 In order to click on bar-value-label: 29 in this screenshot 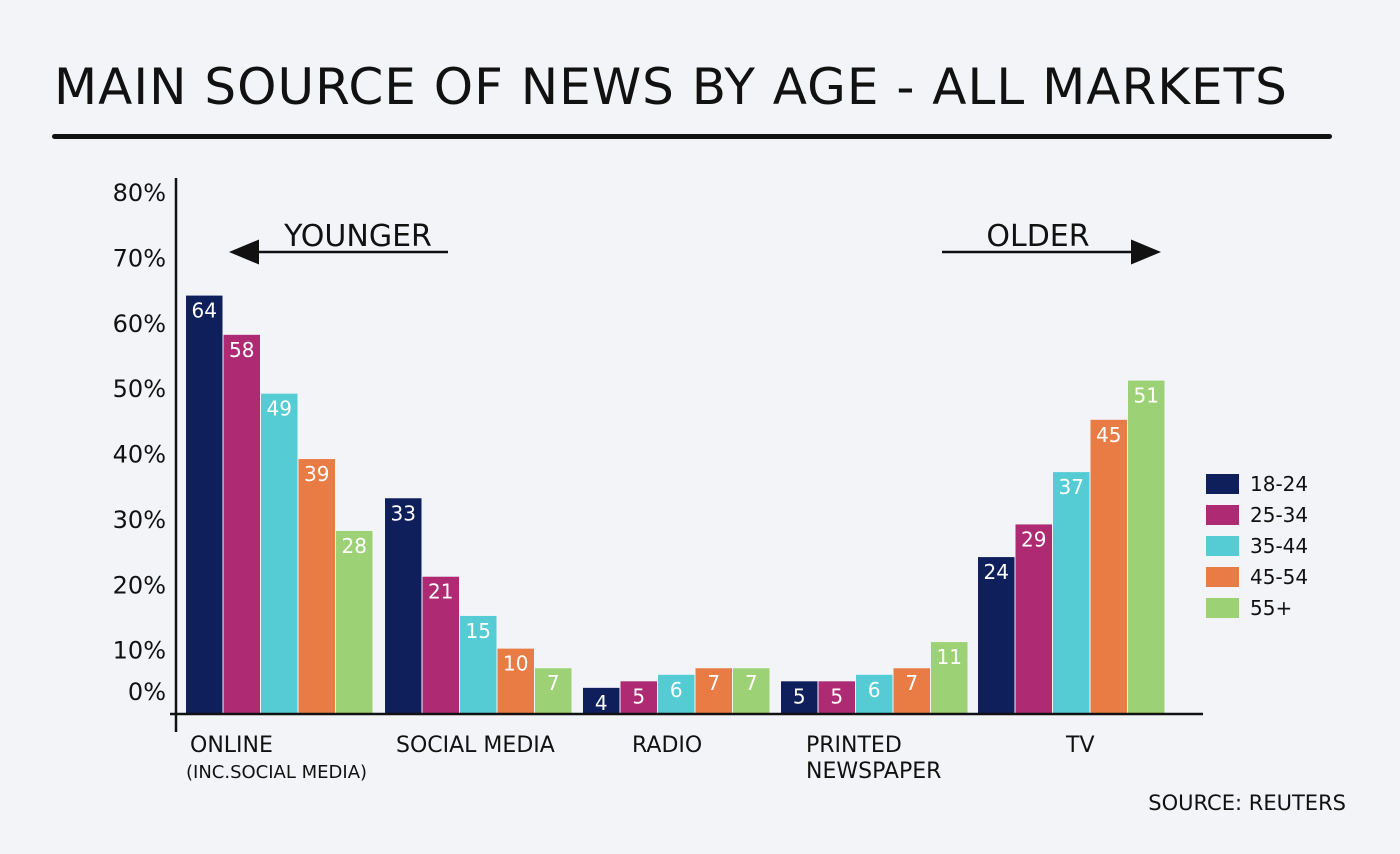, I will do `click(1033, 539)`.